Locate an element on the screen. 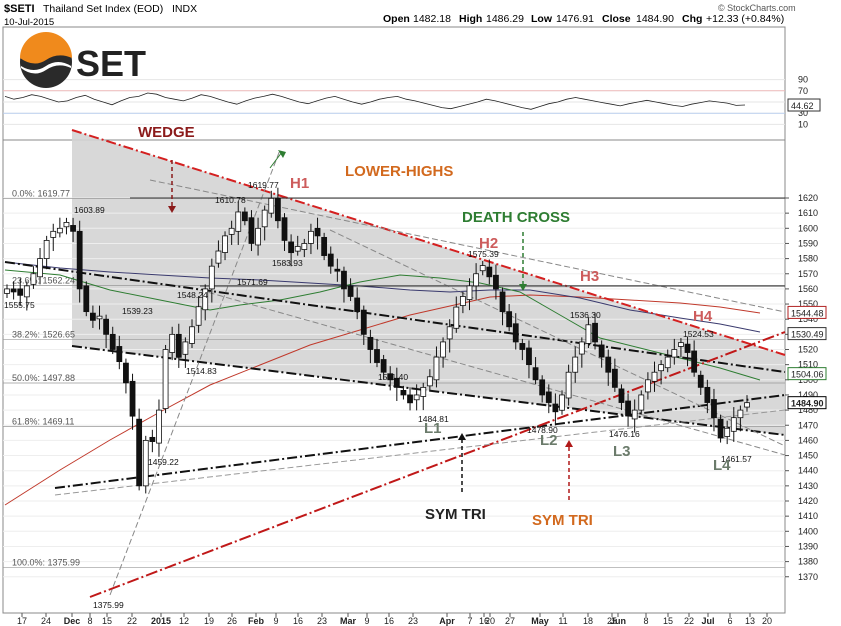 The width and height of the screenshot is (841, 626). set-logo: SET is located at coordinates (83, 60).